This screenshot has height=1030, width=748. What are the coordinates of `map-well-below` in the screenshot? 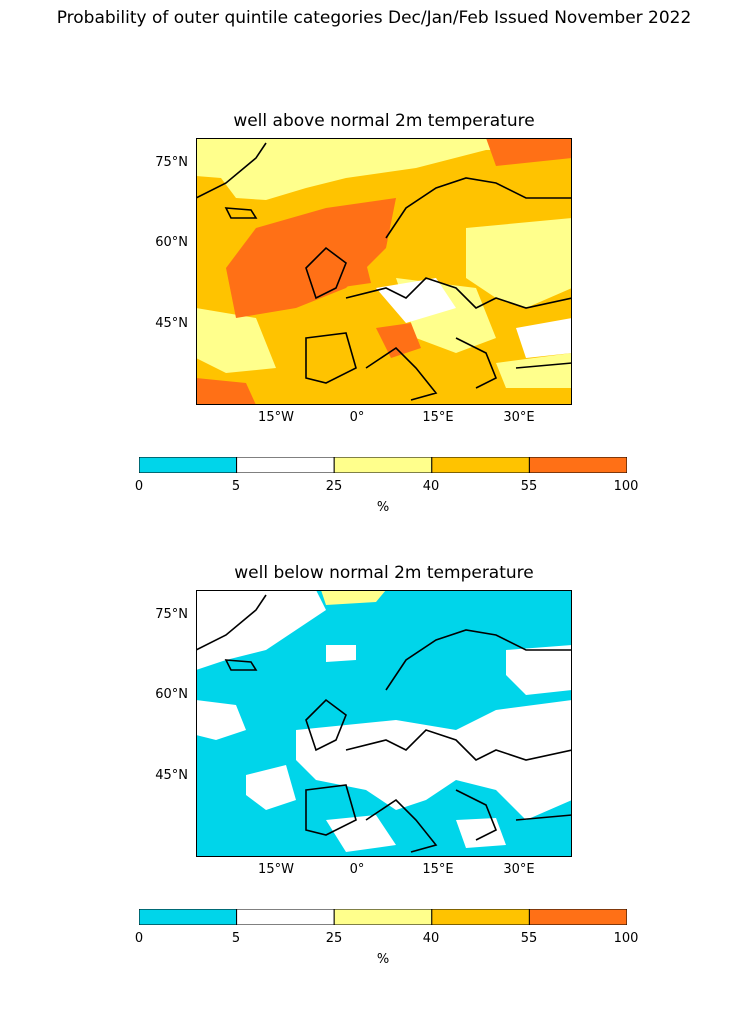 It's located at (384, 723).